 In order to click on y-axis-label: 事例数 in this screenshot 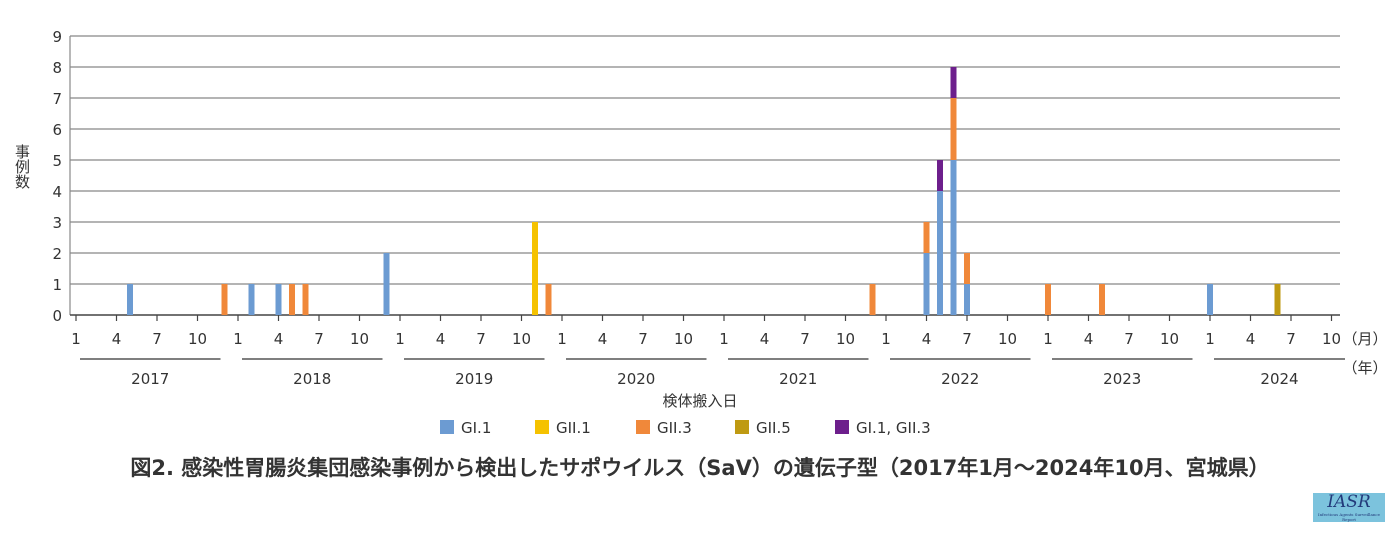, I will do `click(22, 166)`.